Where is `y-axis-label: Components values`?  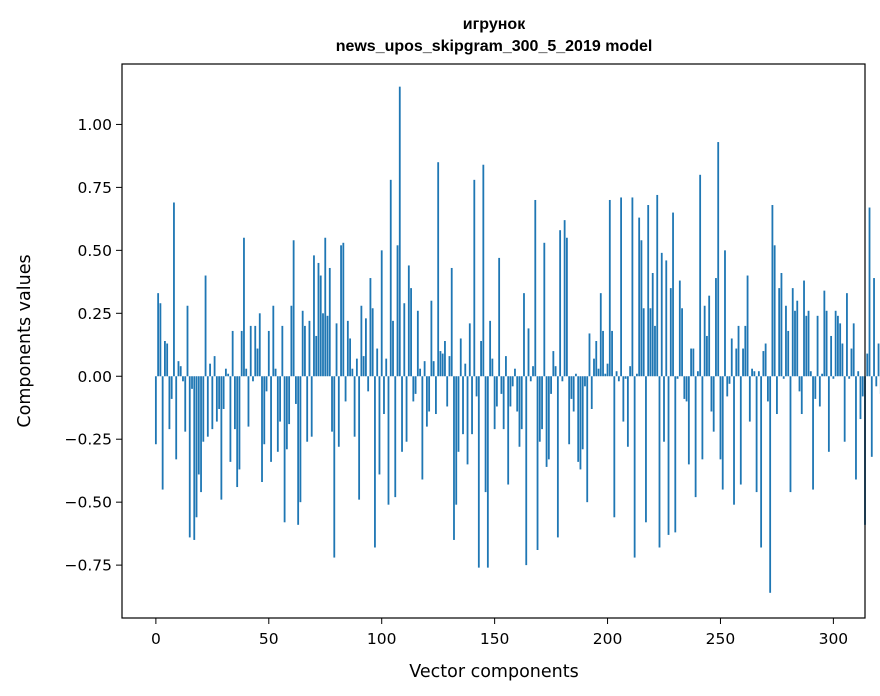
y-axis-label: Components values is located at coordinates (25, 340).